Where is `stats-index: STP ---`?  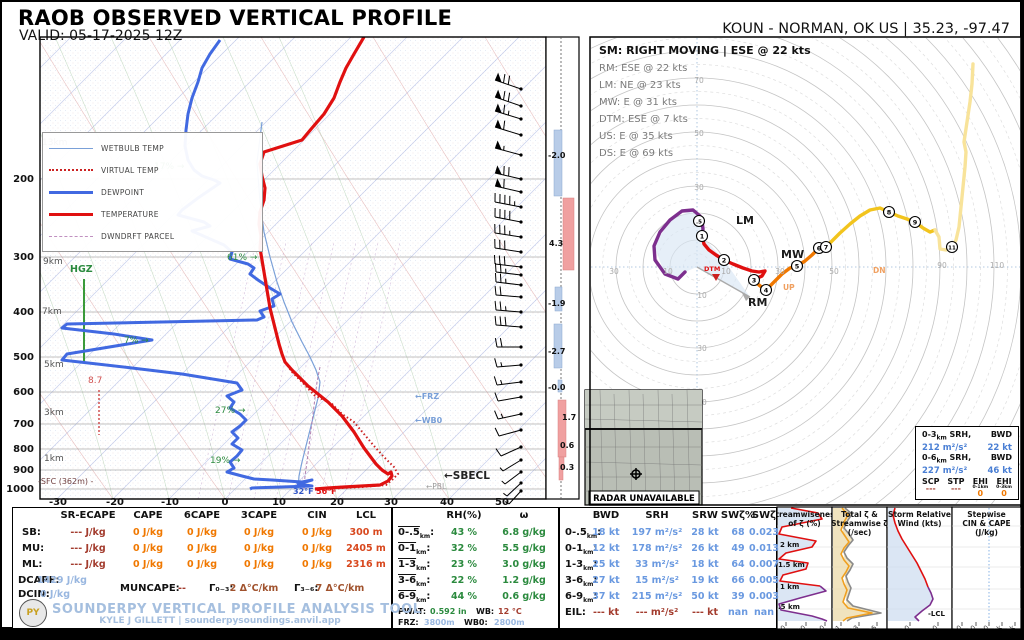 stats-index: STP --- is located at coordinates (956, 485).